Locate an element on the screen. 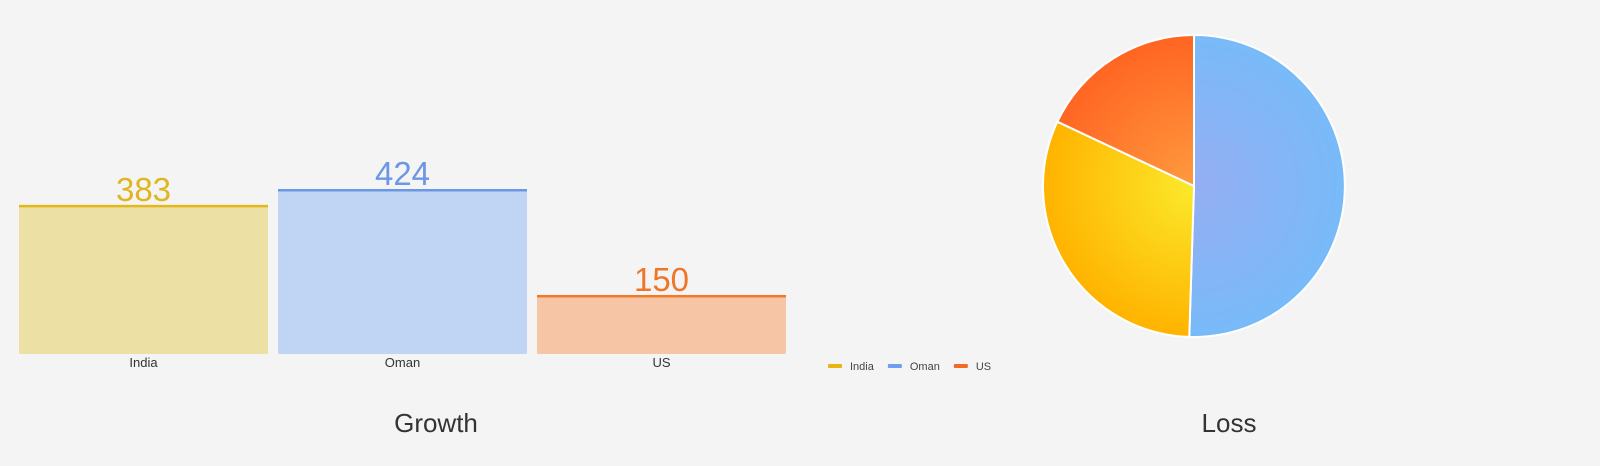  bar-value-label-india: 383 is located at coordinates (143, 189).